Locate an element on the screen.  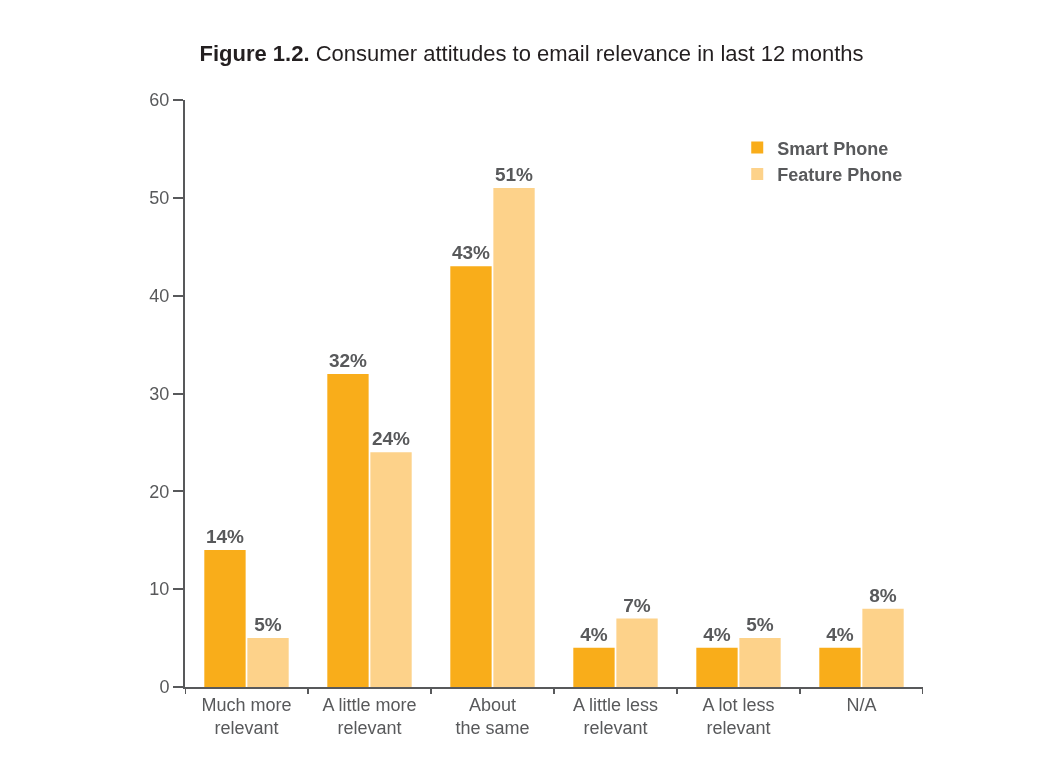
legend-label: Smart Phone is located at coordinates (833, 148).